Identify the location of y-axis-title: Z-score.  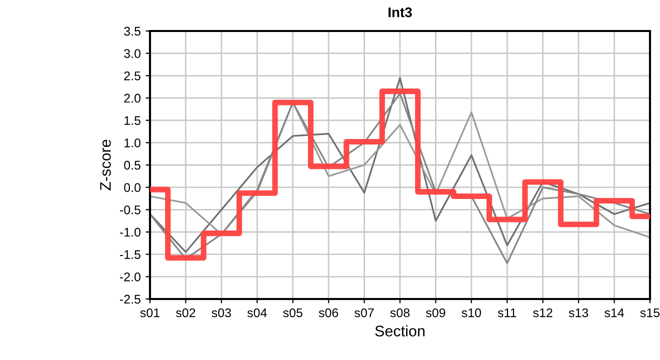
(105, 165).